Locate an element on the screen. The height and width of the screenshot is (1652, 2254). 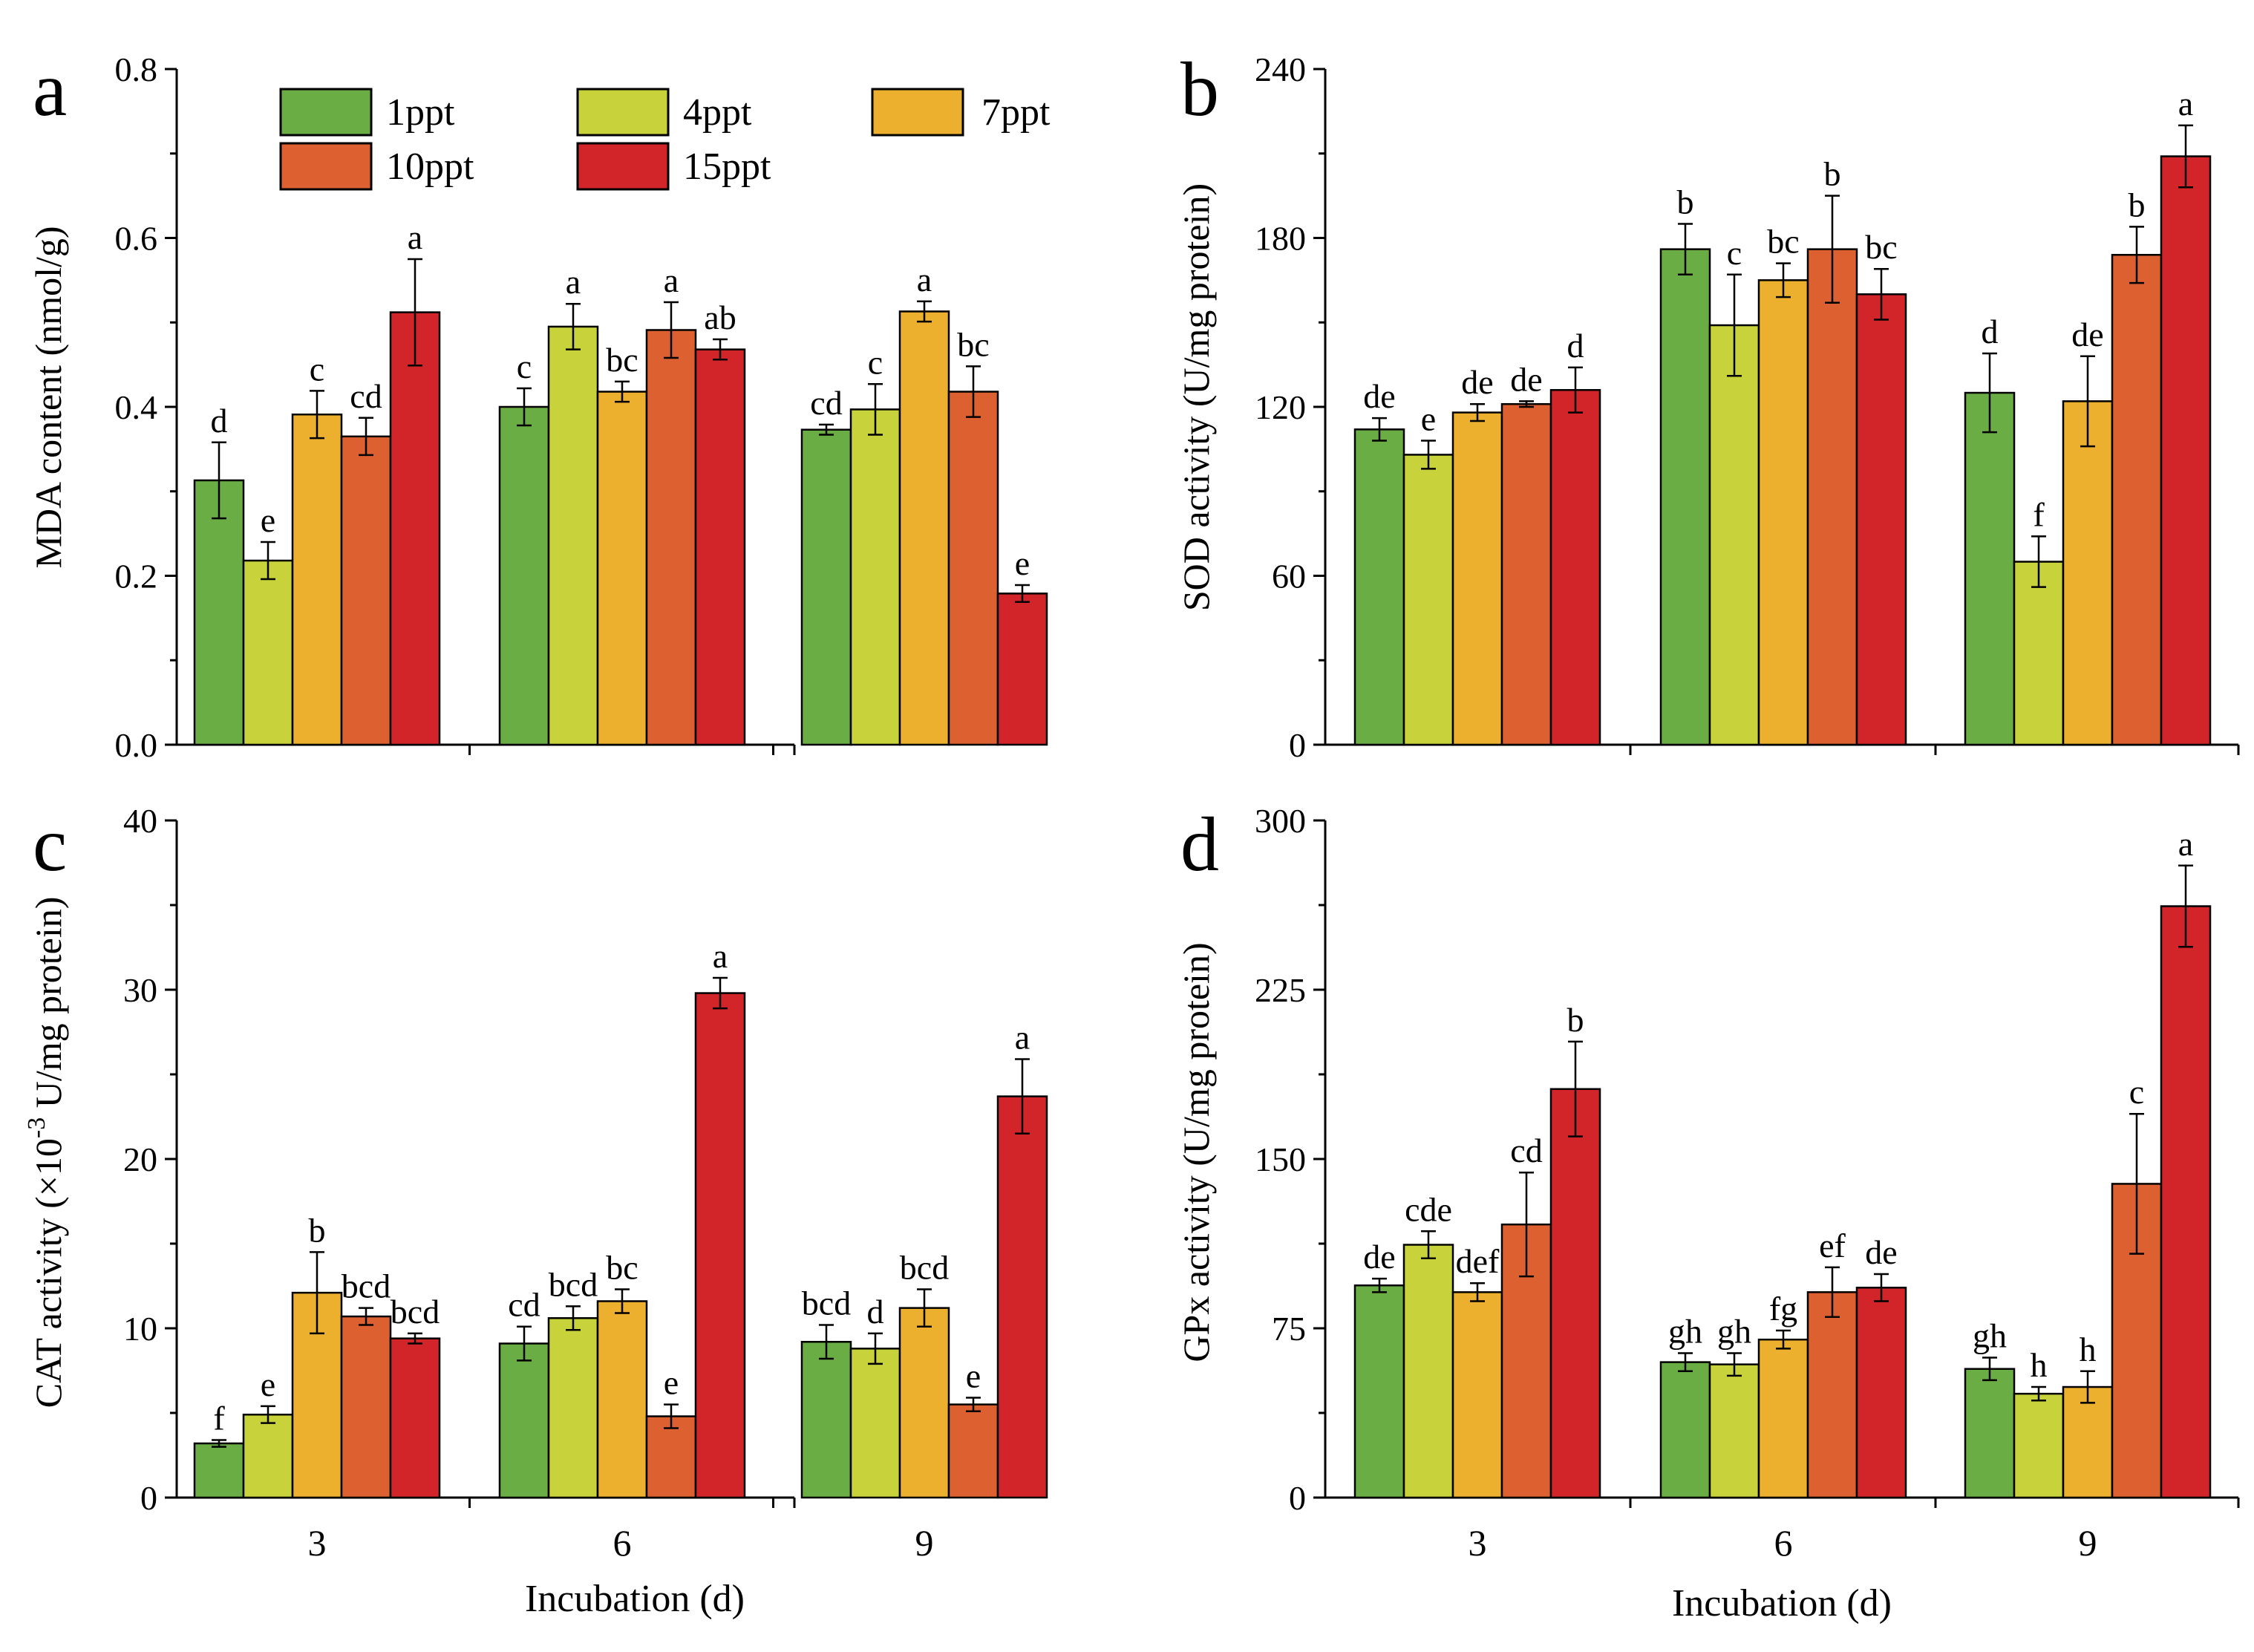
bar-10ppt-day9 is located at coordinates (973, 568).